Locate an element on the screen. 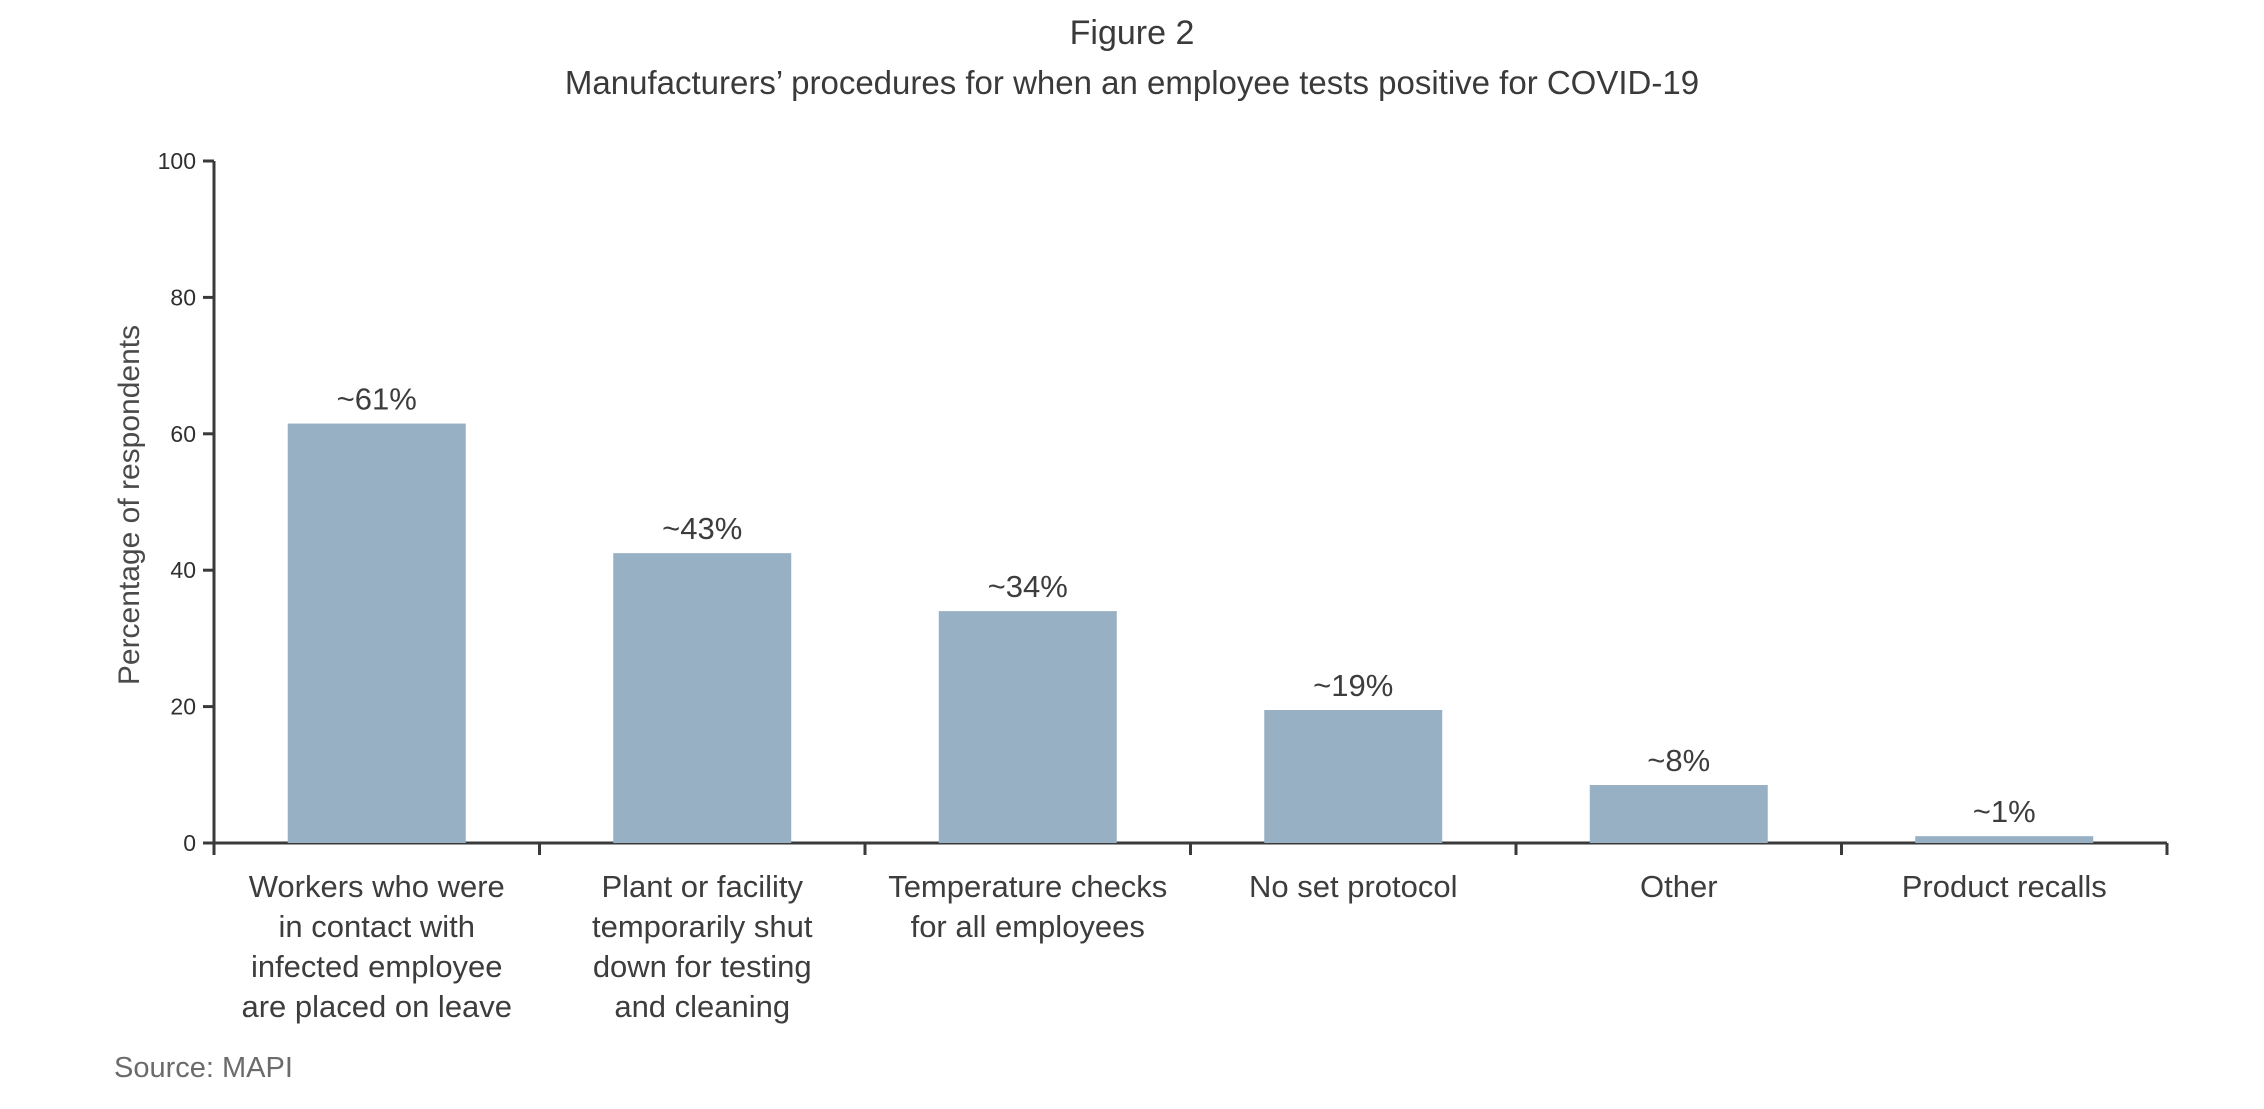  category-label: Temperature checks for all employees is located at coordinates (1028, 906).